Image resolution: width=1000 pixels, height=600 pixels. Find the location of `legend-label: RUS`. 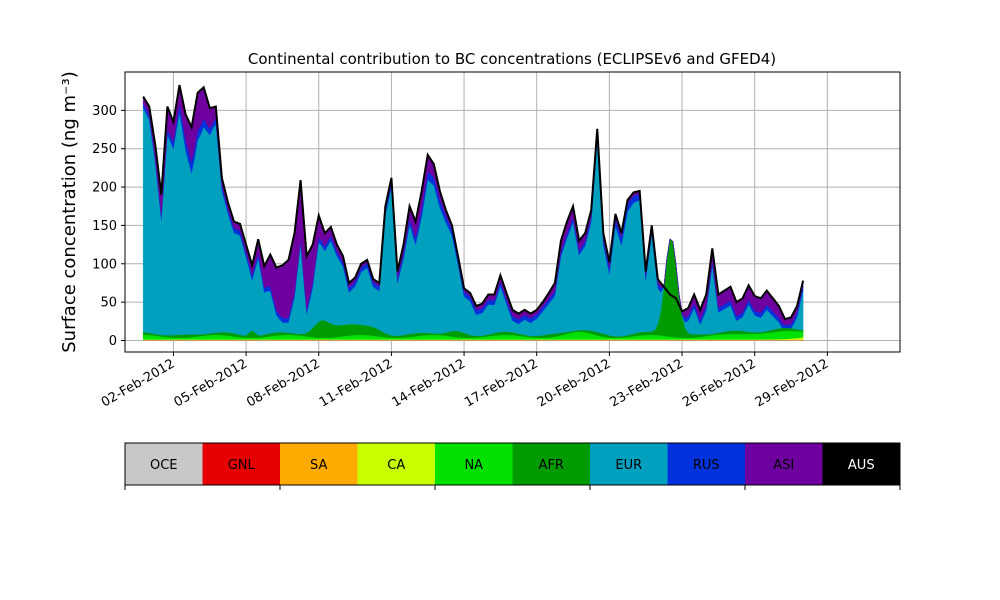

legend-label: RUS is located at coordinates (706, 465).